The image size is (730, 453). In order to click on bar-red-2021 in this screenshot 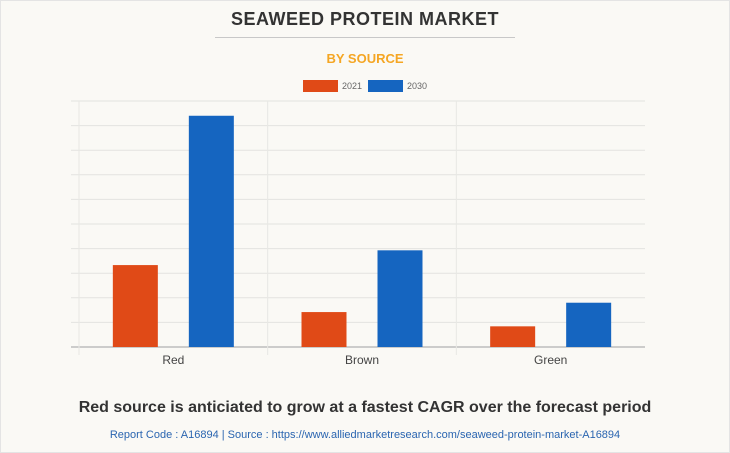, I will do `click(135, 306)`.